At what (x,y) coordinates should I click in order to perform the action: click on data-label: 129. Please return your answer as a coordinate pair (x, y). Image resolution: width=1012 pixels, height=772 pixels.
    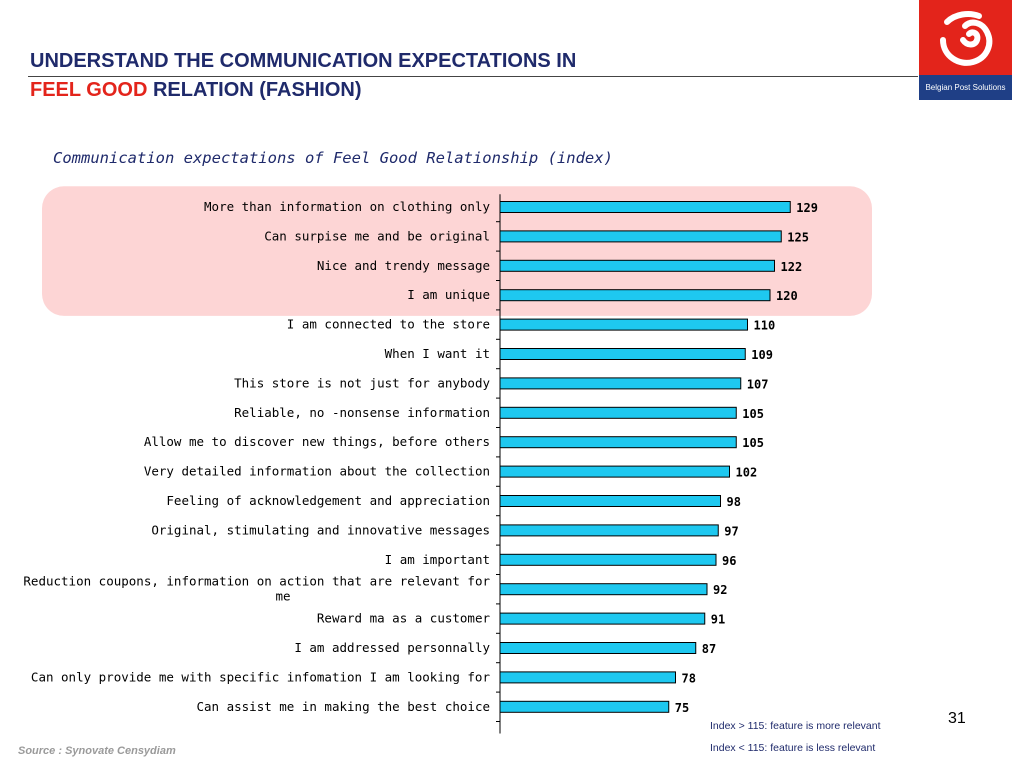
    Looking at the image, I should click on (807, 208).